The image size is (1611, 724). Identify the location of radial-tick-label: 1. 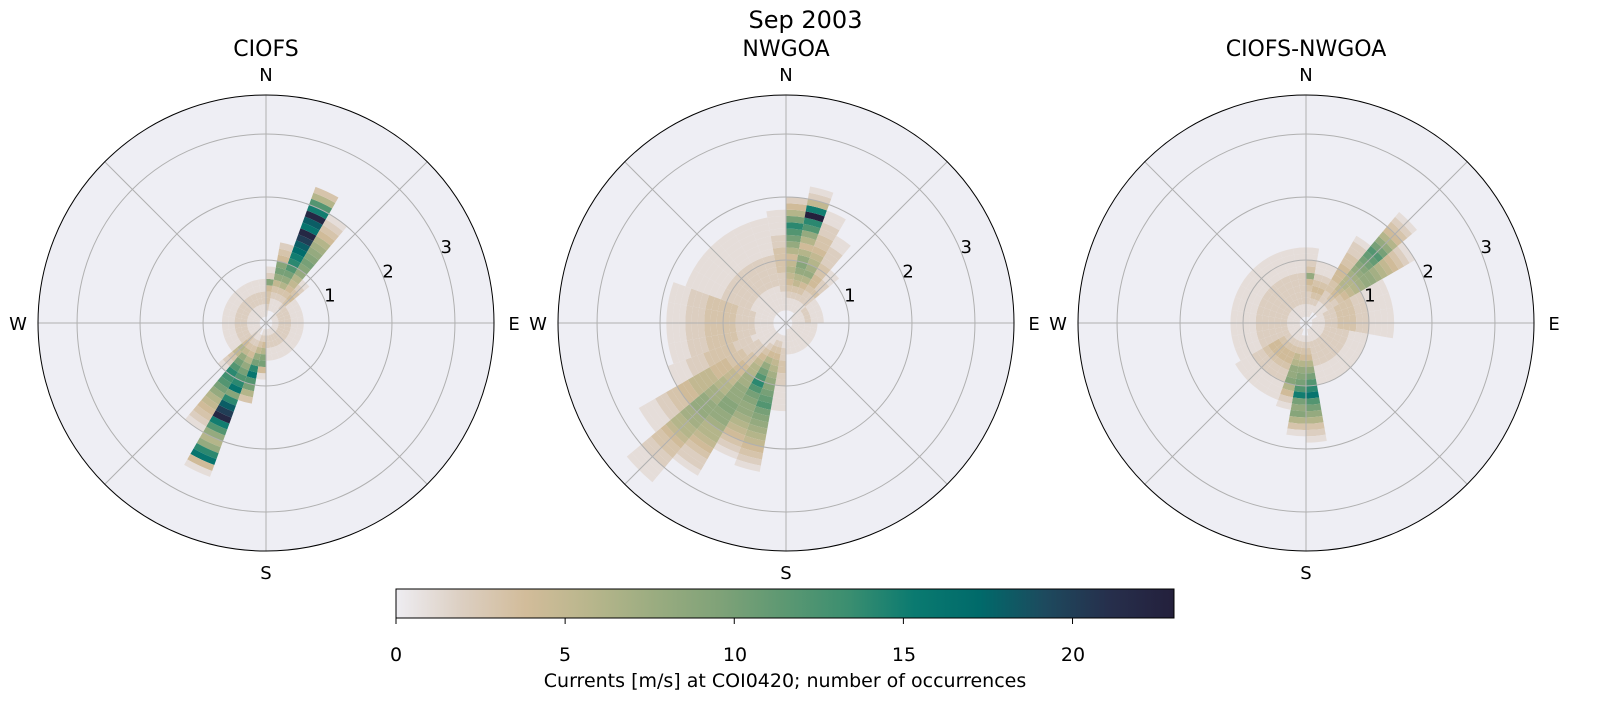
(1369, 295).